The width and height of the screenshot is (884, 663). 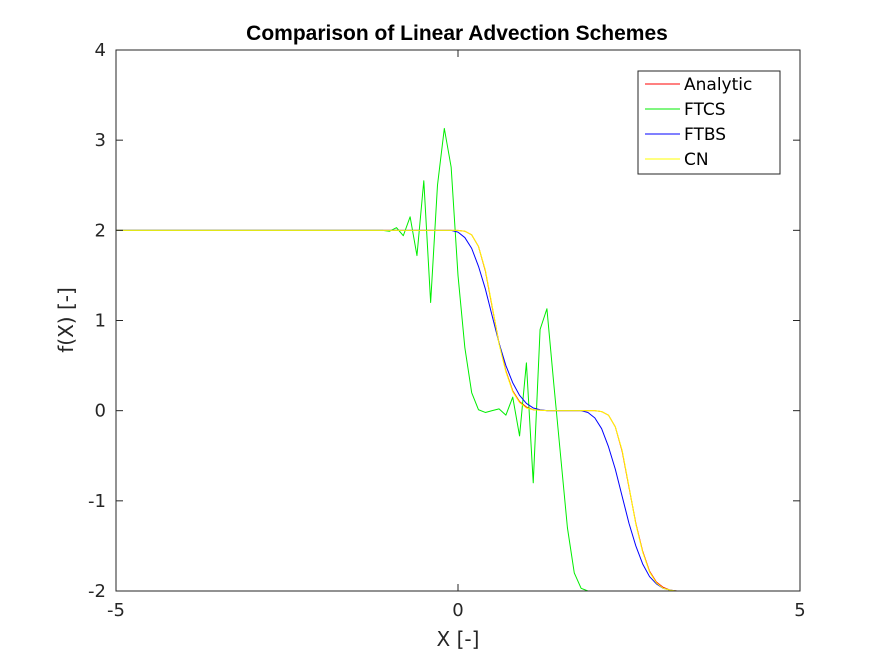 I want to click on y-tick-label: 4, so click(x=100, y=50).